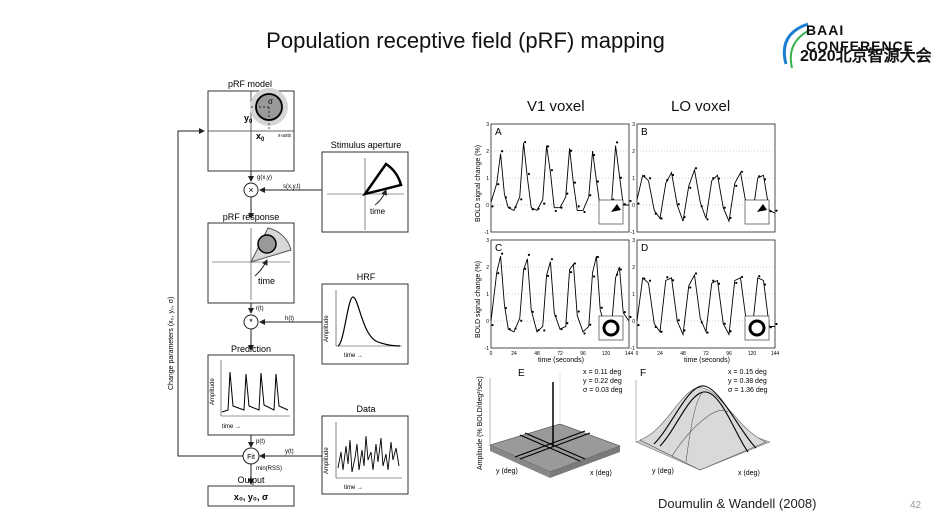 The height and width of the screenshot is (515, 931). I want to click on e-param-x: x = 0.11 deg, so click(602, 372).